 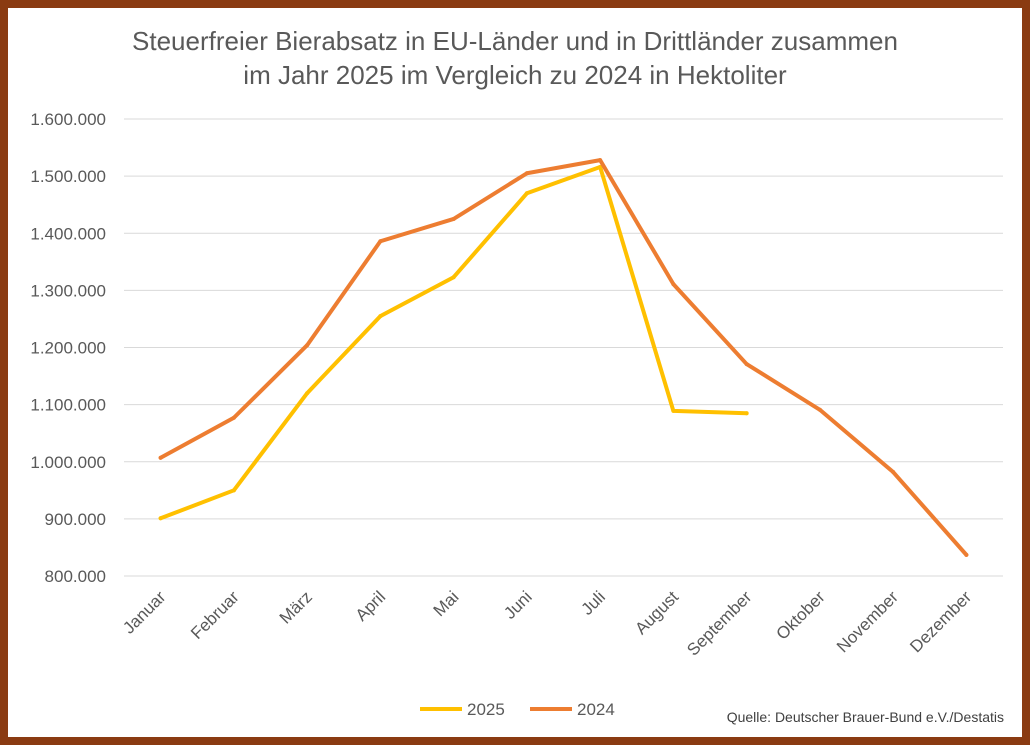 I want to click on x-tick-label: Oktober, so click(x=800, y=615).